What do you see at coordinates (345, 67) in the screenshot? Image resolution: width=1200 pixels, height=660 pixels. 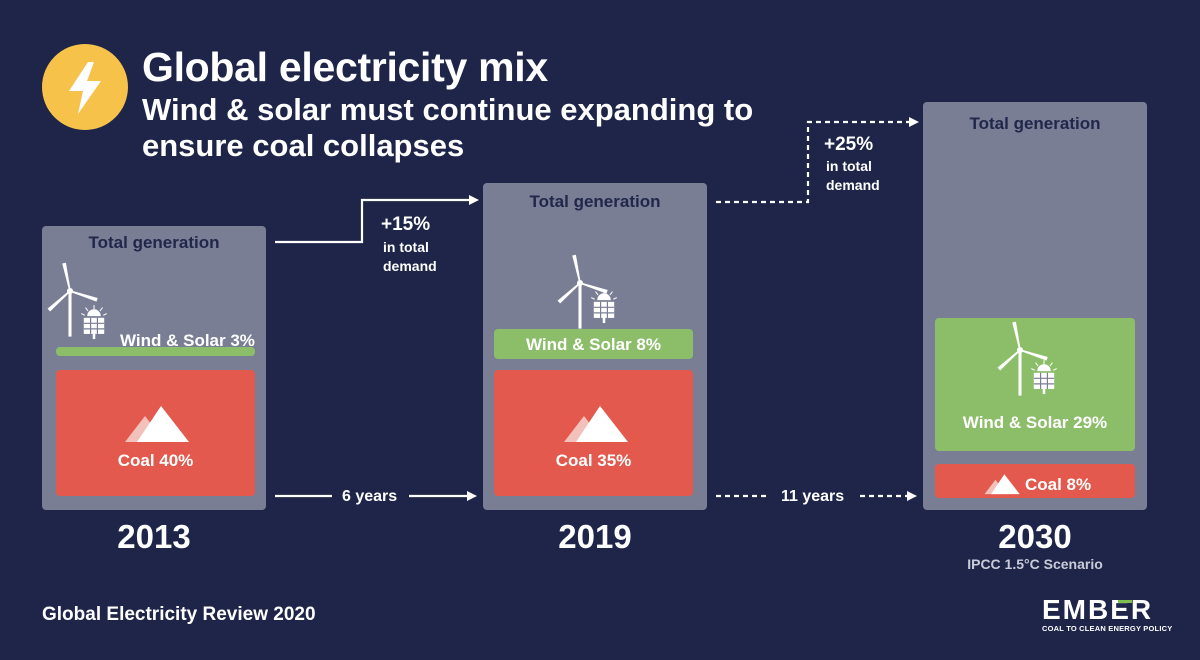 I see `chart-title: Global electricity mix` at bounding box center [345, 67].